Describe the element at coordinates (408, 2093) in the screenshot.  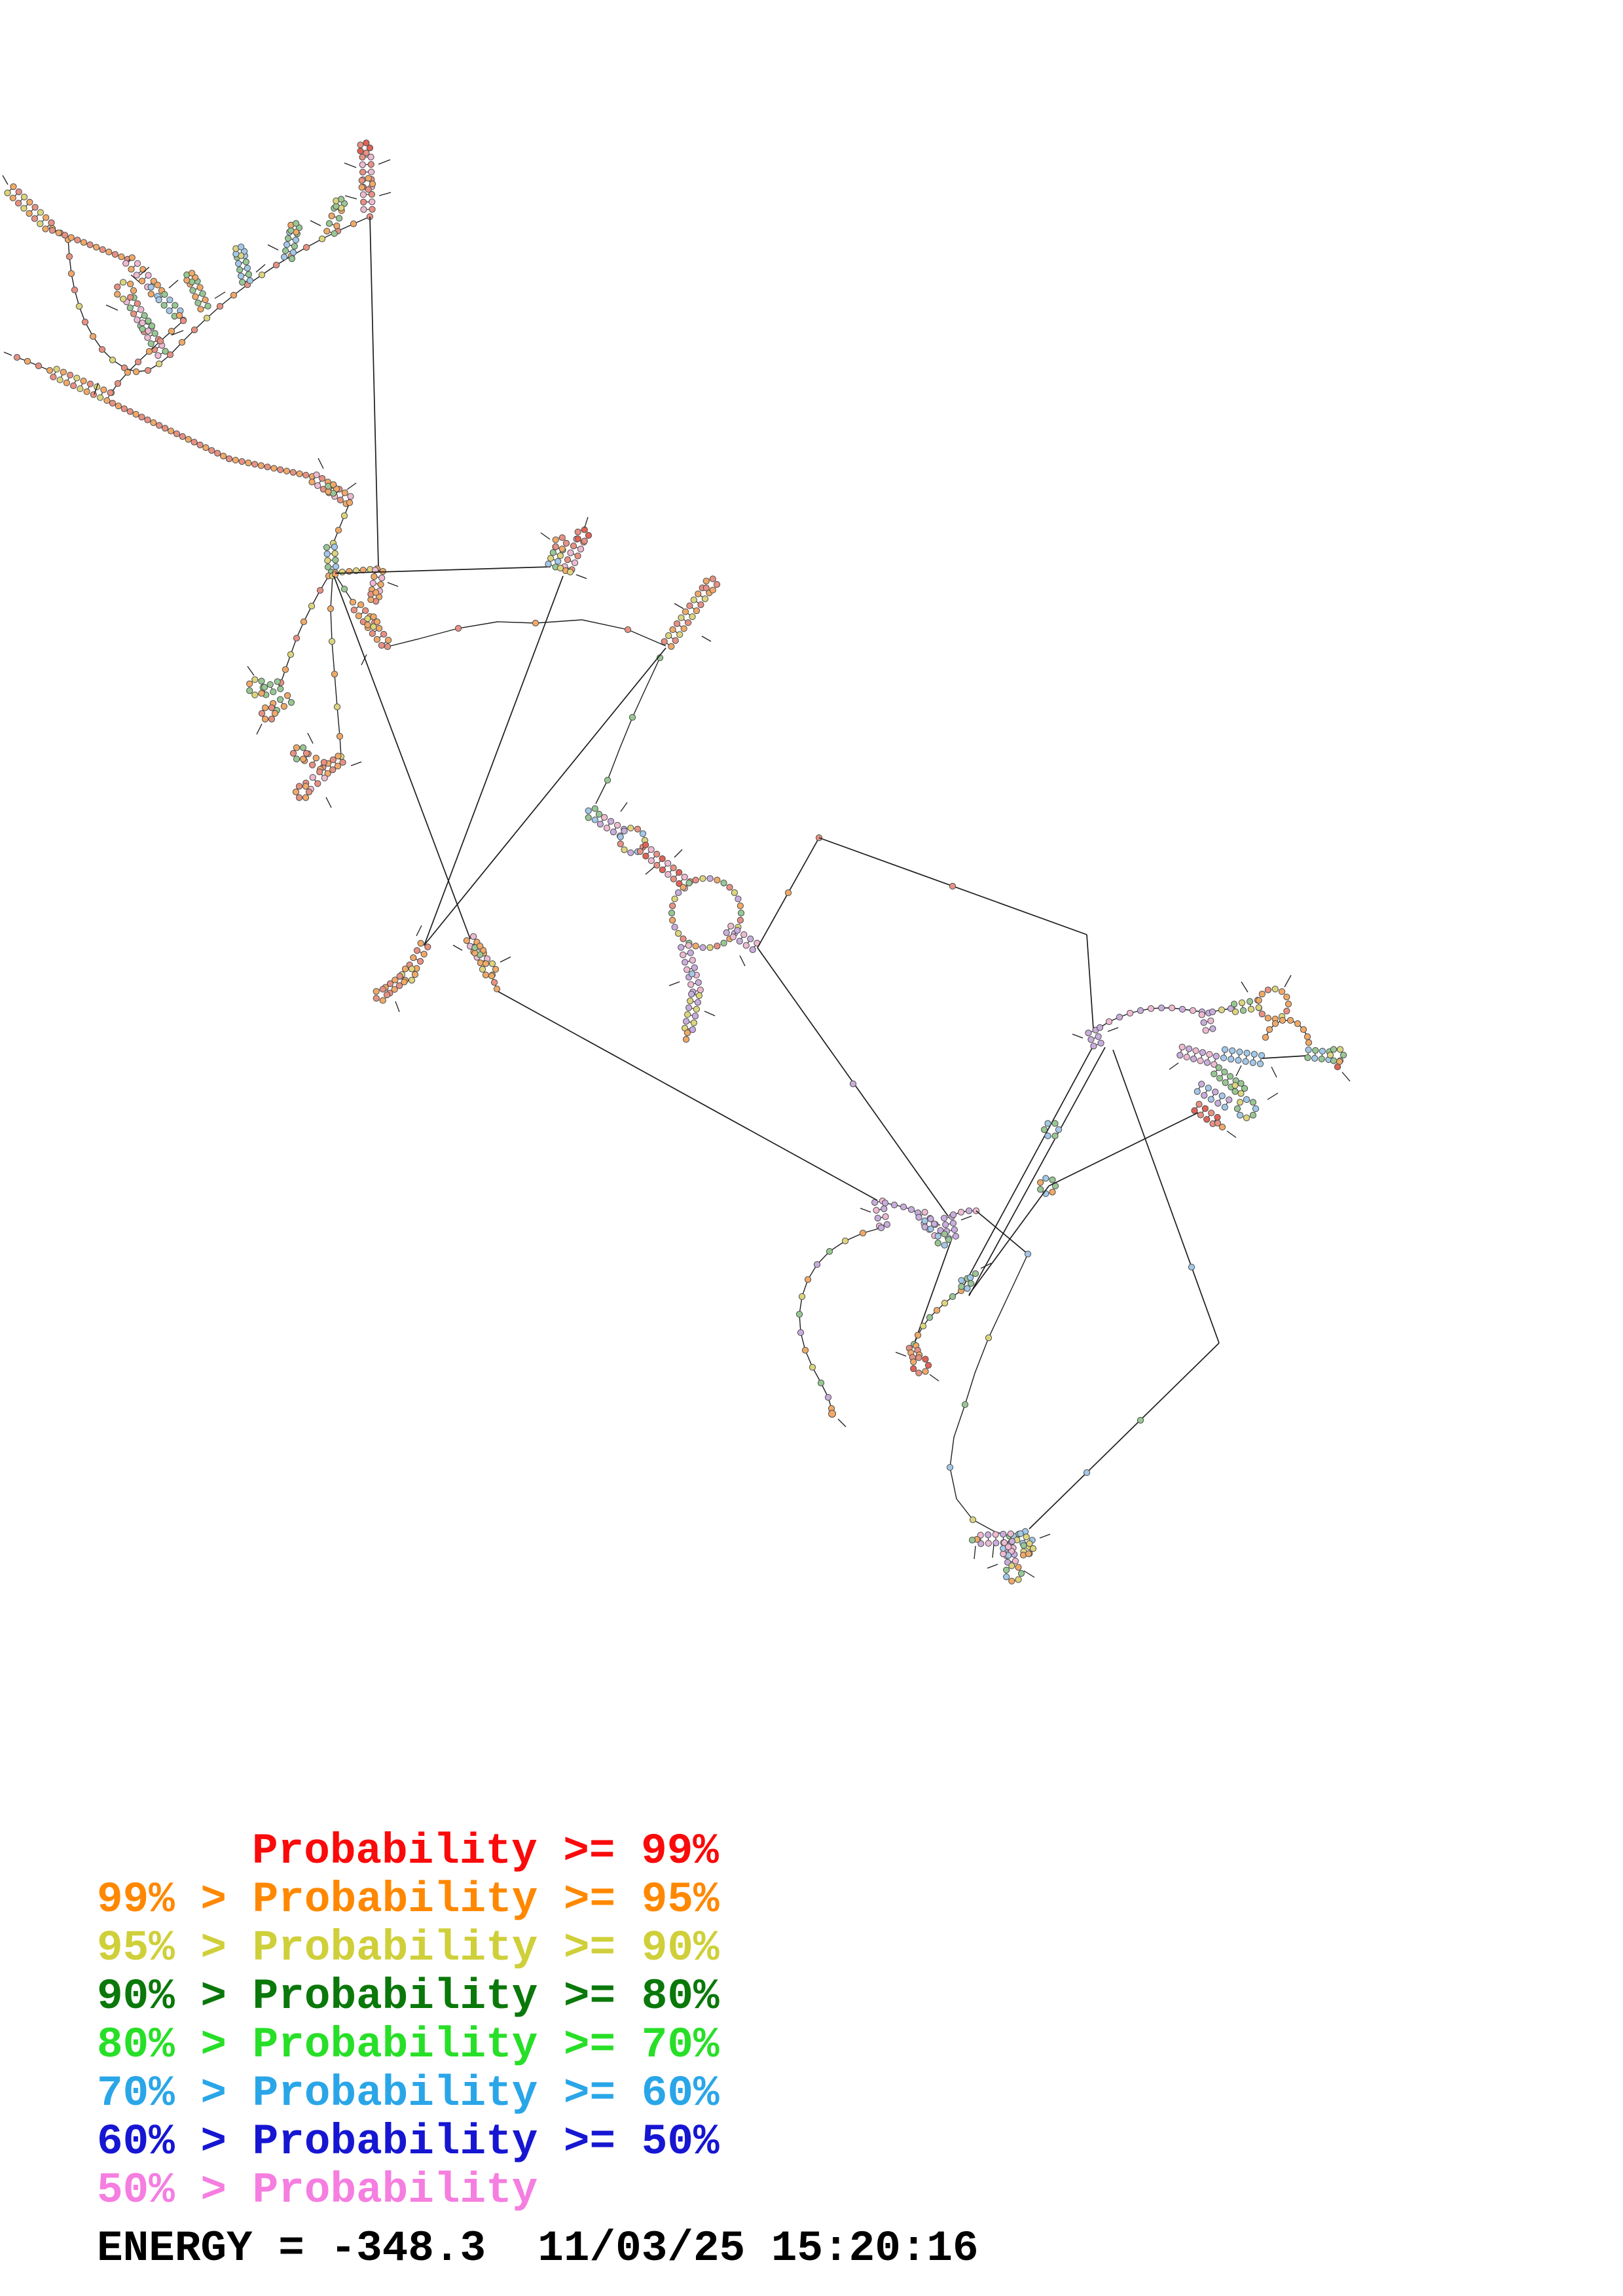
I see `legend-item-60: 70% > Probability >= 60%` at that location.